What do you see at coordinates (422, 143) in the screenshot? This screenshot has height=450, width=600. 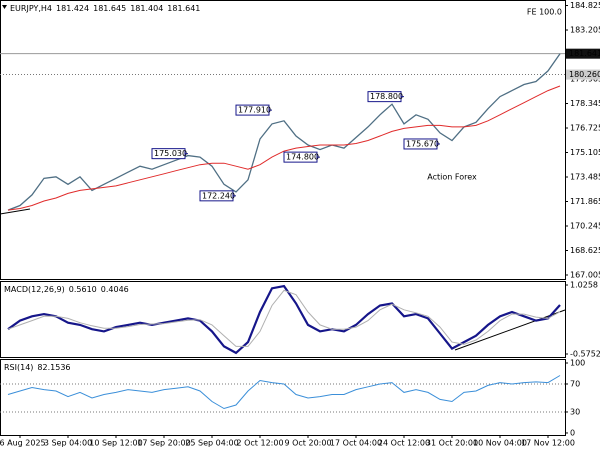 I see `annotation-label: 175.670` at bounding box center [422, 143].